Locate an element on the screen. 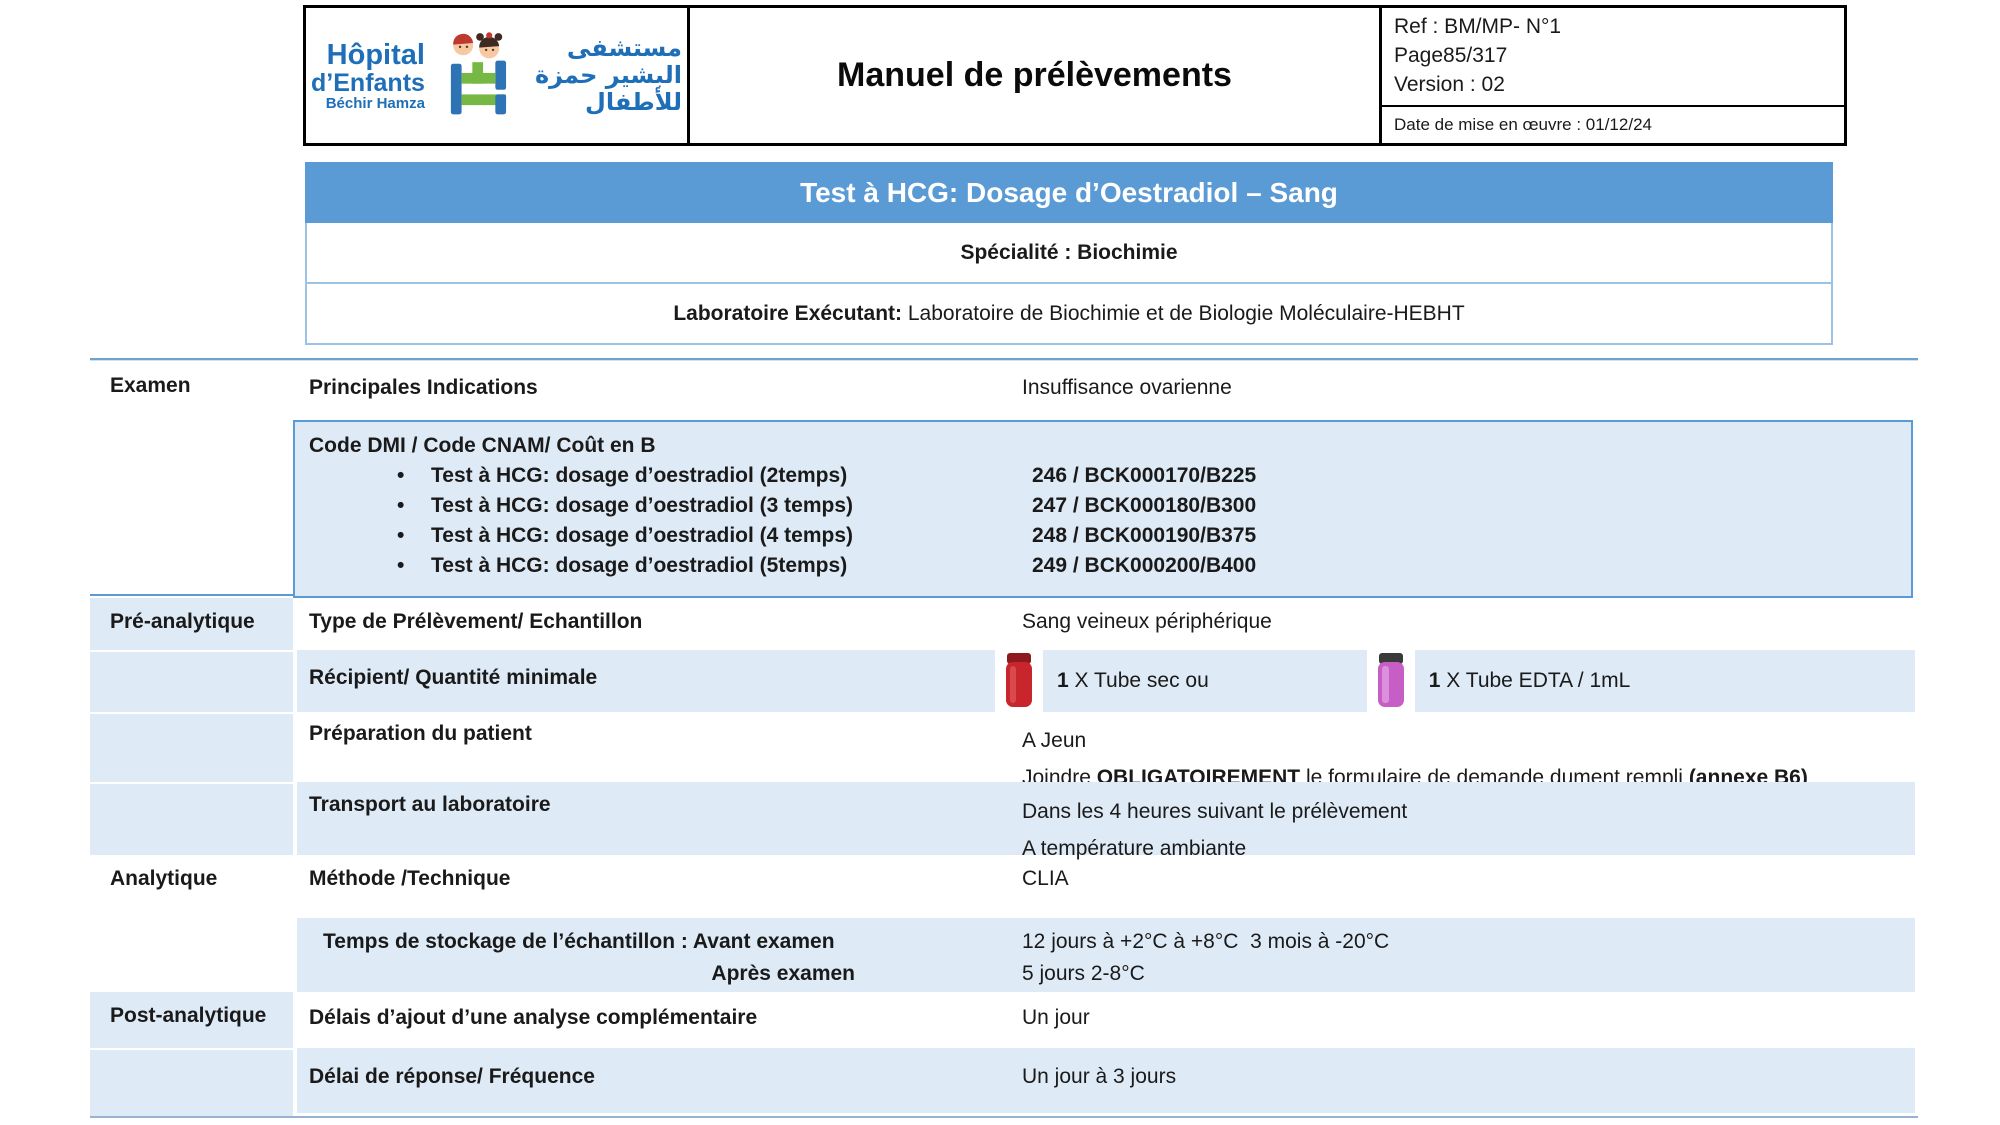  logo-line: Hôpital is located at coordinates (375, 54).